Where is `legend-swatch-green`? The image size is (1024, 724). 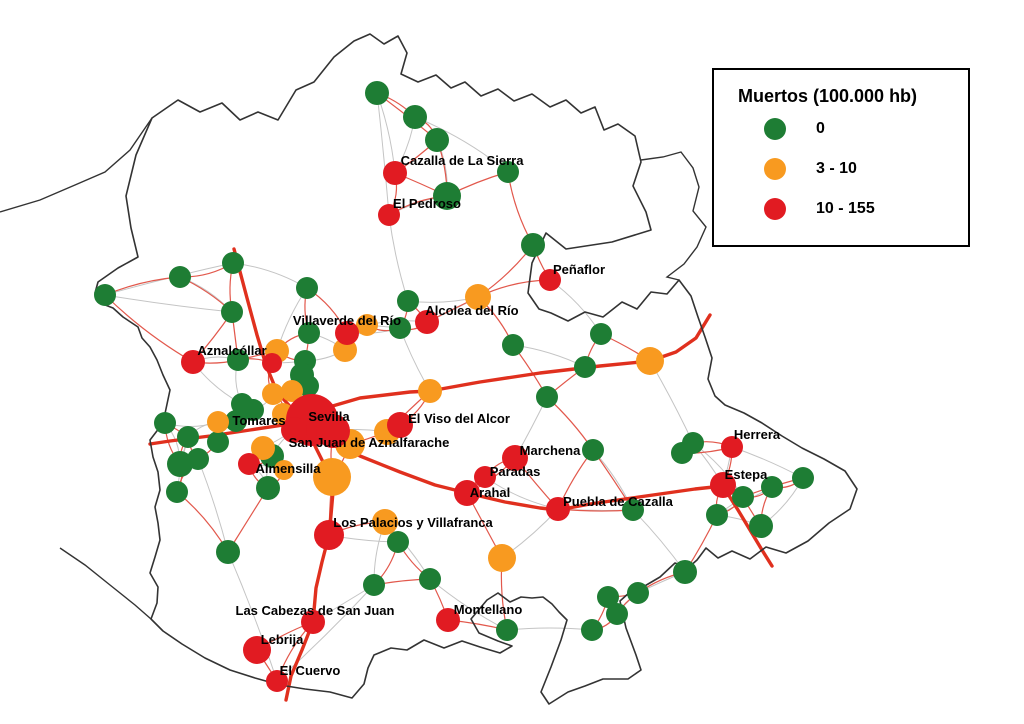
legend-swatch-green is located at coordinates (775, 129).